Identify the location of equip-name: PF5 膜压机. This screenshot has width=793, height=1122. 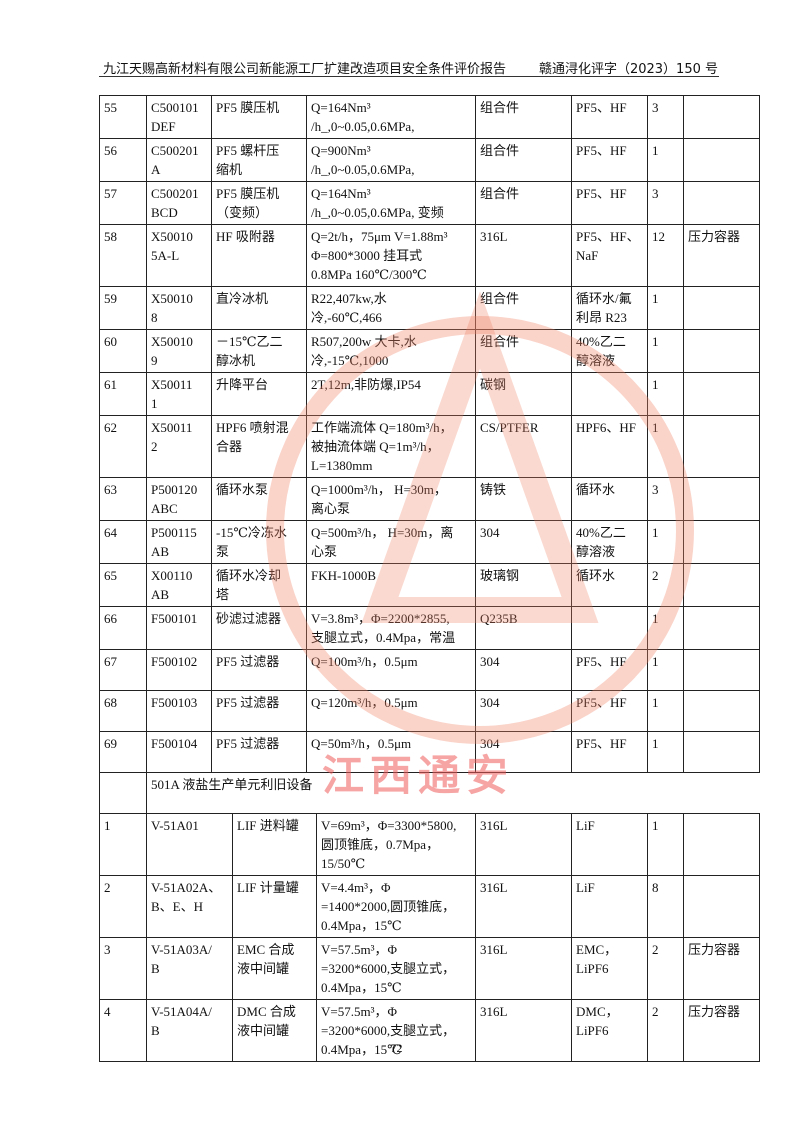
(259, 117).